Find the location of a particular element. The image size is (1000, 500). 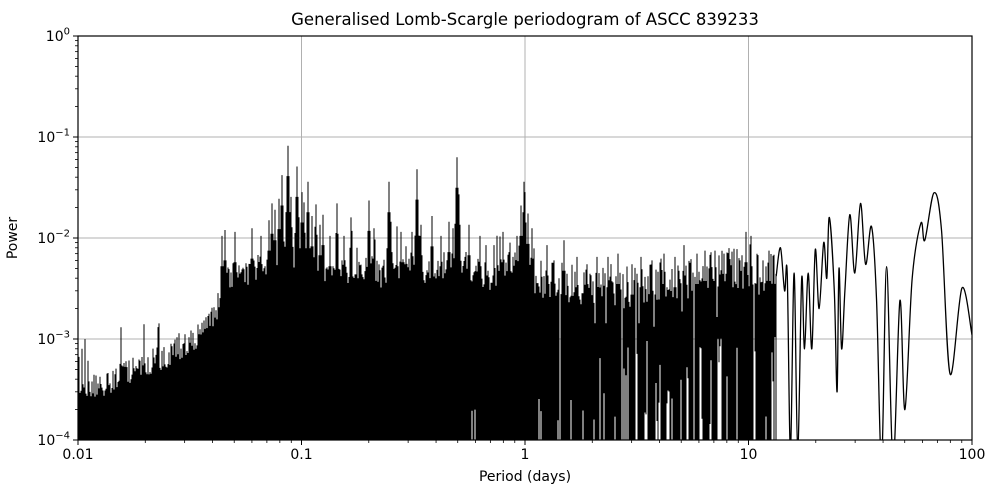

x-tick-label: 100 is located at coordinates (972, 455).